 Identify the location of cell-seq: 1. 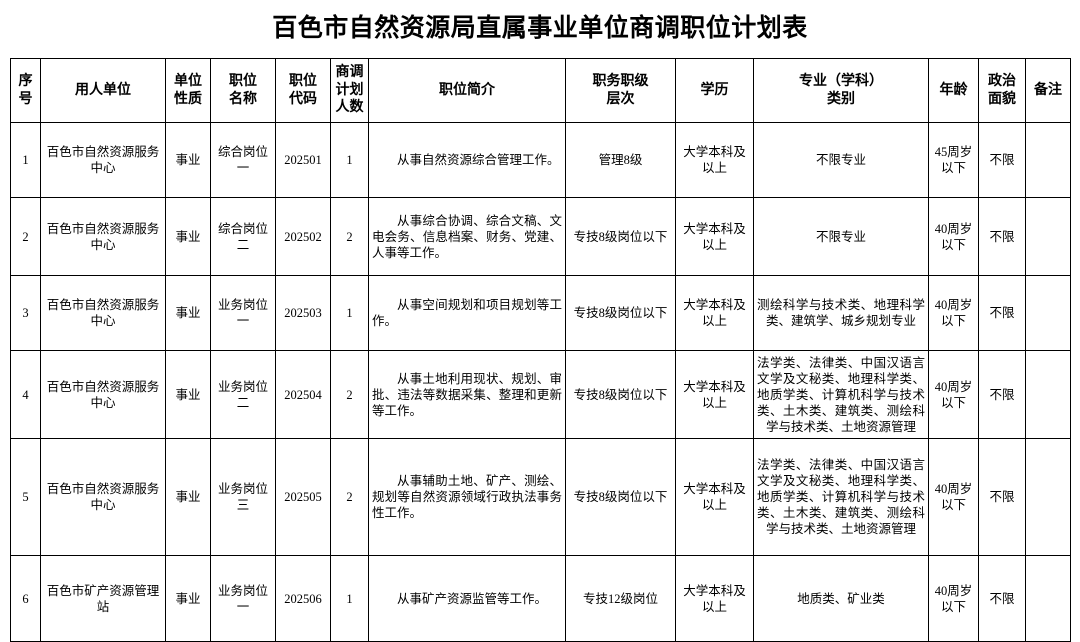
(25, 160).